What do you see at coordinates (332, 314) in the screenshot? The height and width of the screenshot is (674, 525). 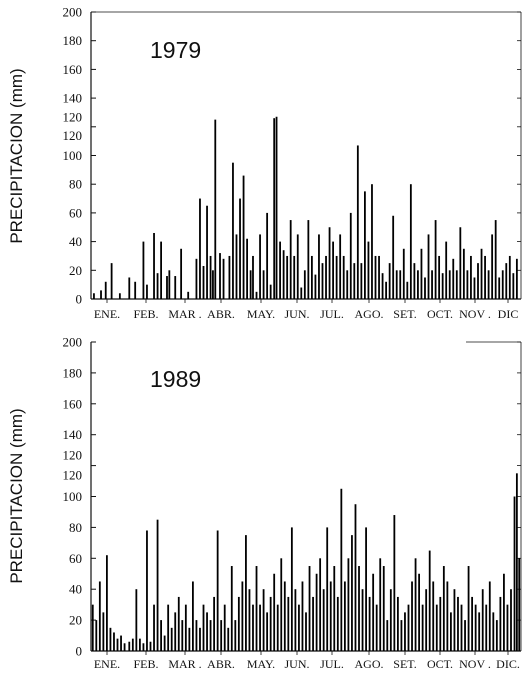 I see `x-tick-label: JUL.` at bounding box center [332, 314].